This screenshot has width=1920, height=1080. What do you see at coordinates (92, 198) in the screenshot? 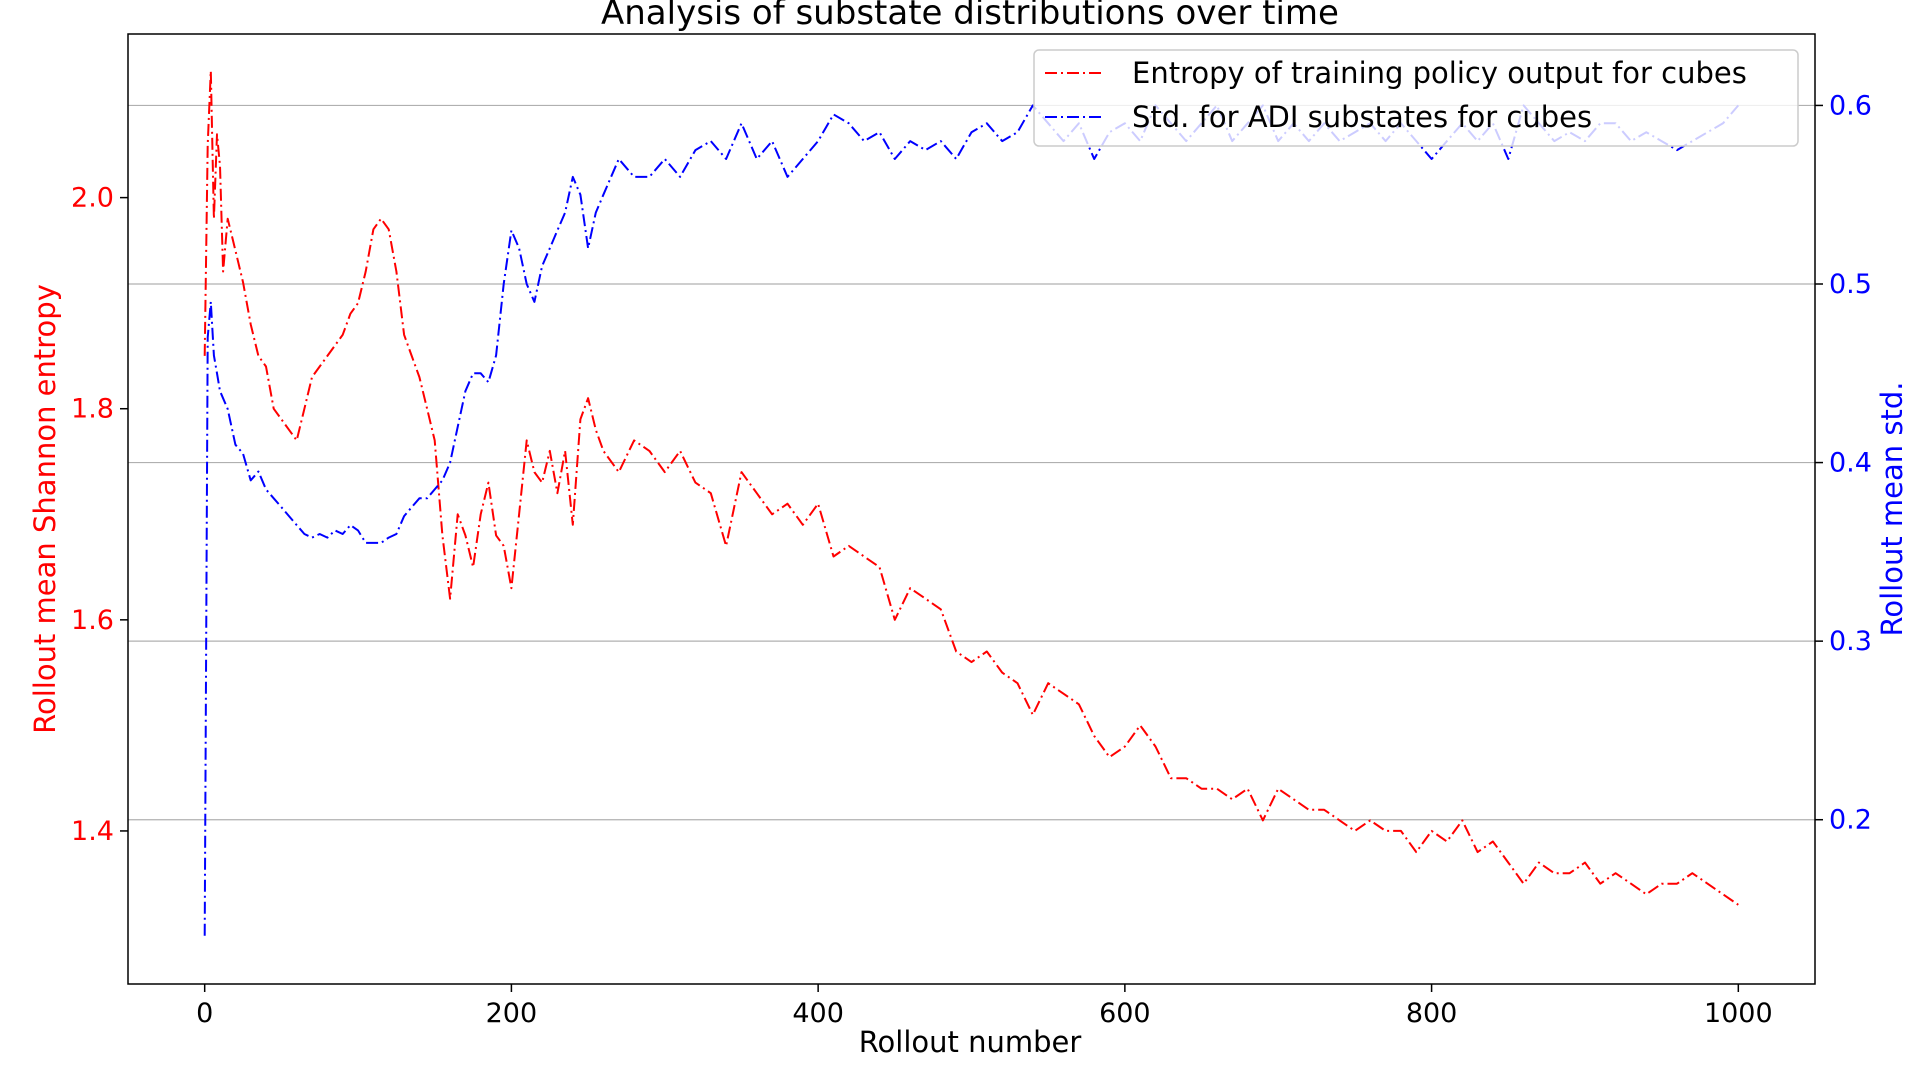
I see `left-y-tick-label: 2.0` at bounding box center [92, 198].